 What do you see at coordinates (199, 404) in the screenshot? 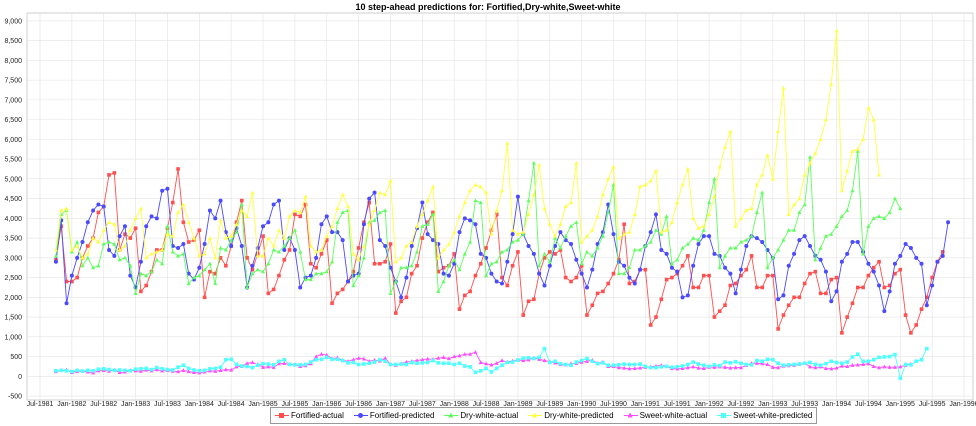
I see `x-tick-label: Jan-1984` at bounding box center [199, 404].